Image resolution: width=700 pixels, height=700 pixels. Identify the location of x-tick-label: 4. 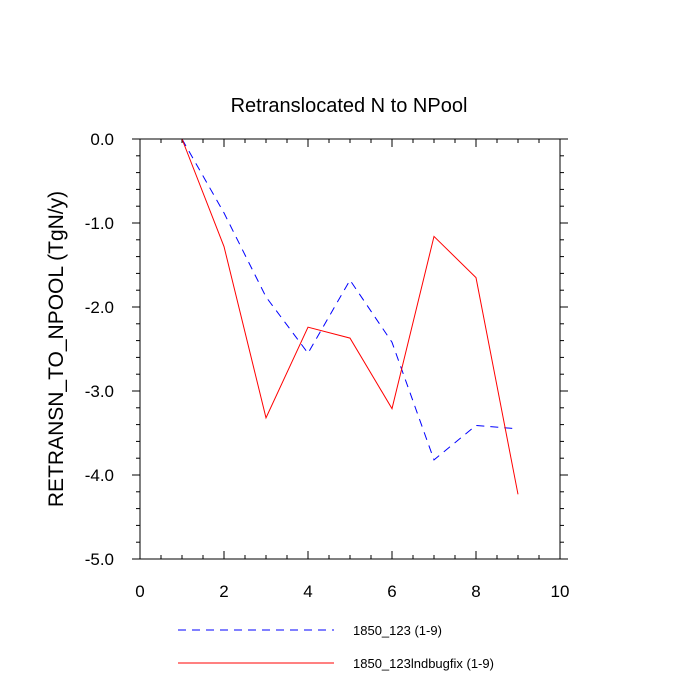
(307, 591).